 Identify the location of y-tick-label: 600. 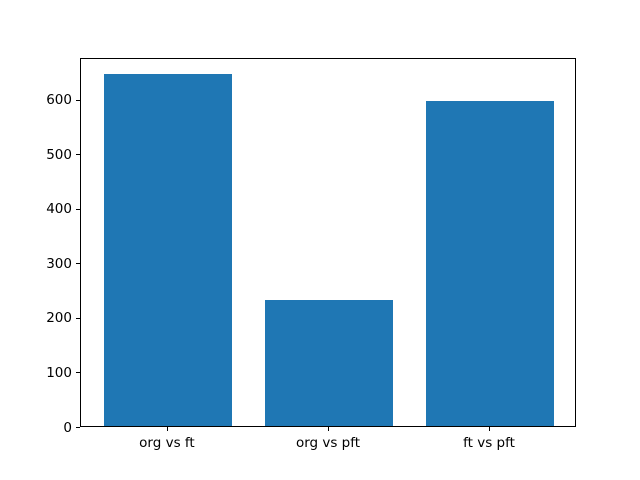
(59, 100).